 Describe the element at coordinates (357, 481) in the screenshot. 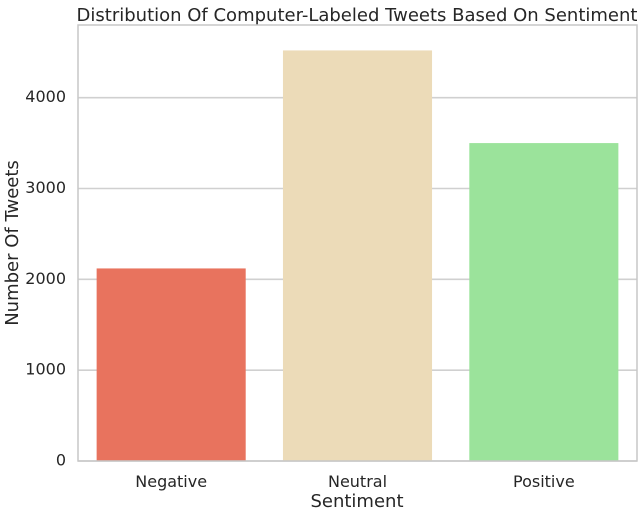

I see `x-tick-label-neutral: Neutral` at that location.